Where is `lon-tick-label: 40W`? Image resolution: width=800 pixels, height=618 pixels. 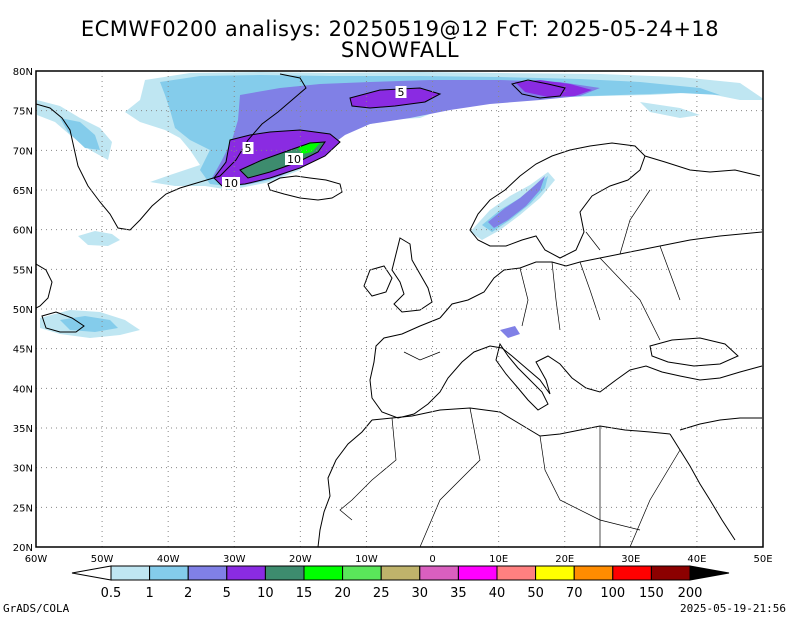 lon-tick-label: 40W is located at coordinates (168, 559).